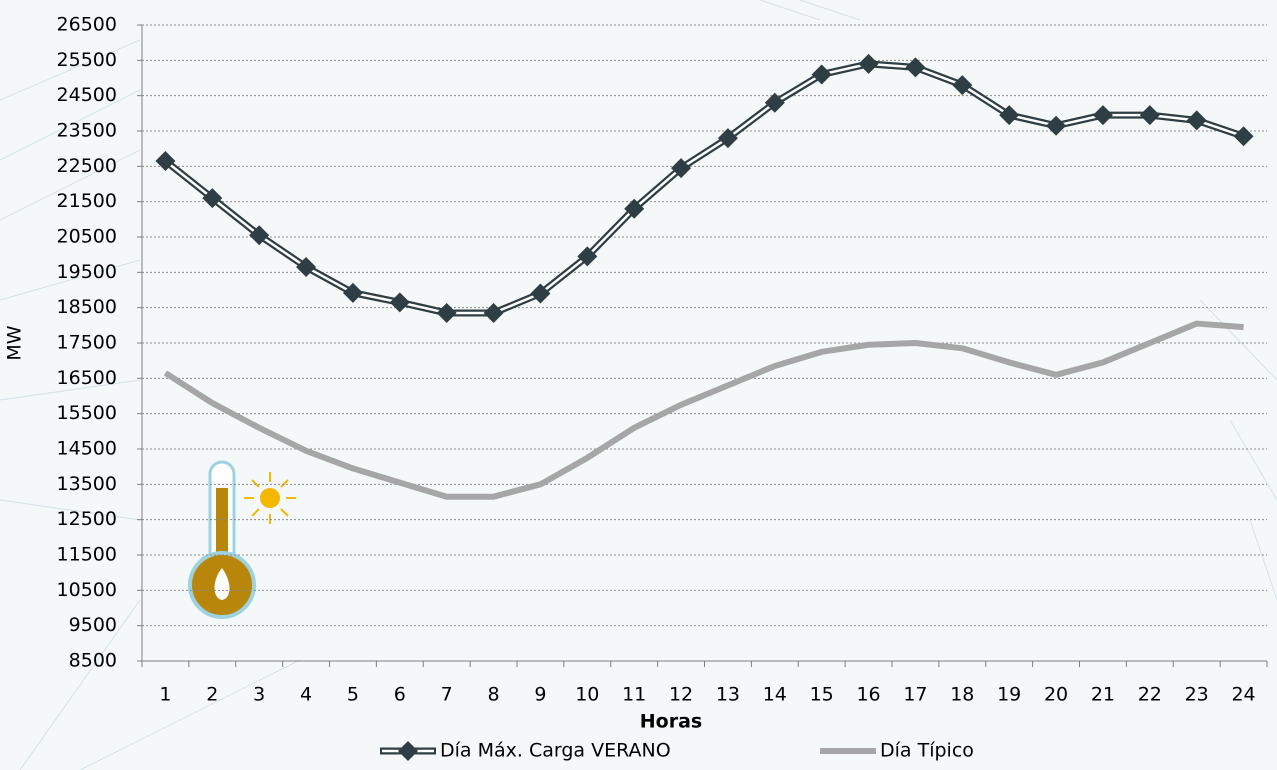 This screenshot has height=770, width=1277. What do you see at coordinates (1103, 695) in the screenshot?
I see `x-tick-label: 21` at bounding box center [1103, 695].